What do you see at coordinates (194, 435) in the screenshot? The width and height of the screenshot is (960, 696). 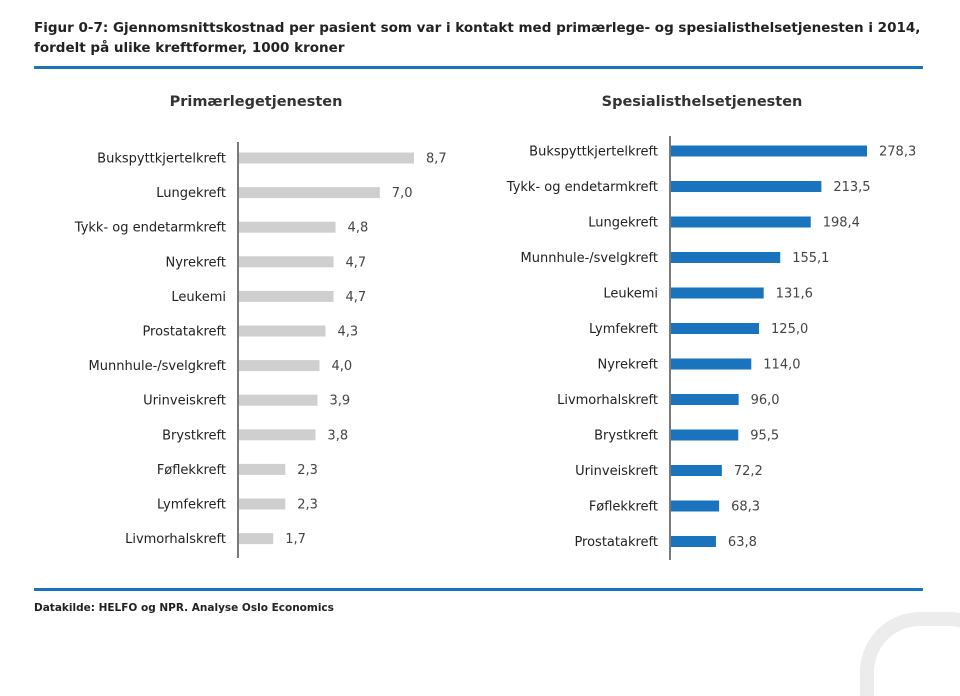 I see `primary-category-label: Brystkreft` at bounding box center [194, 435].